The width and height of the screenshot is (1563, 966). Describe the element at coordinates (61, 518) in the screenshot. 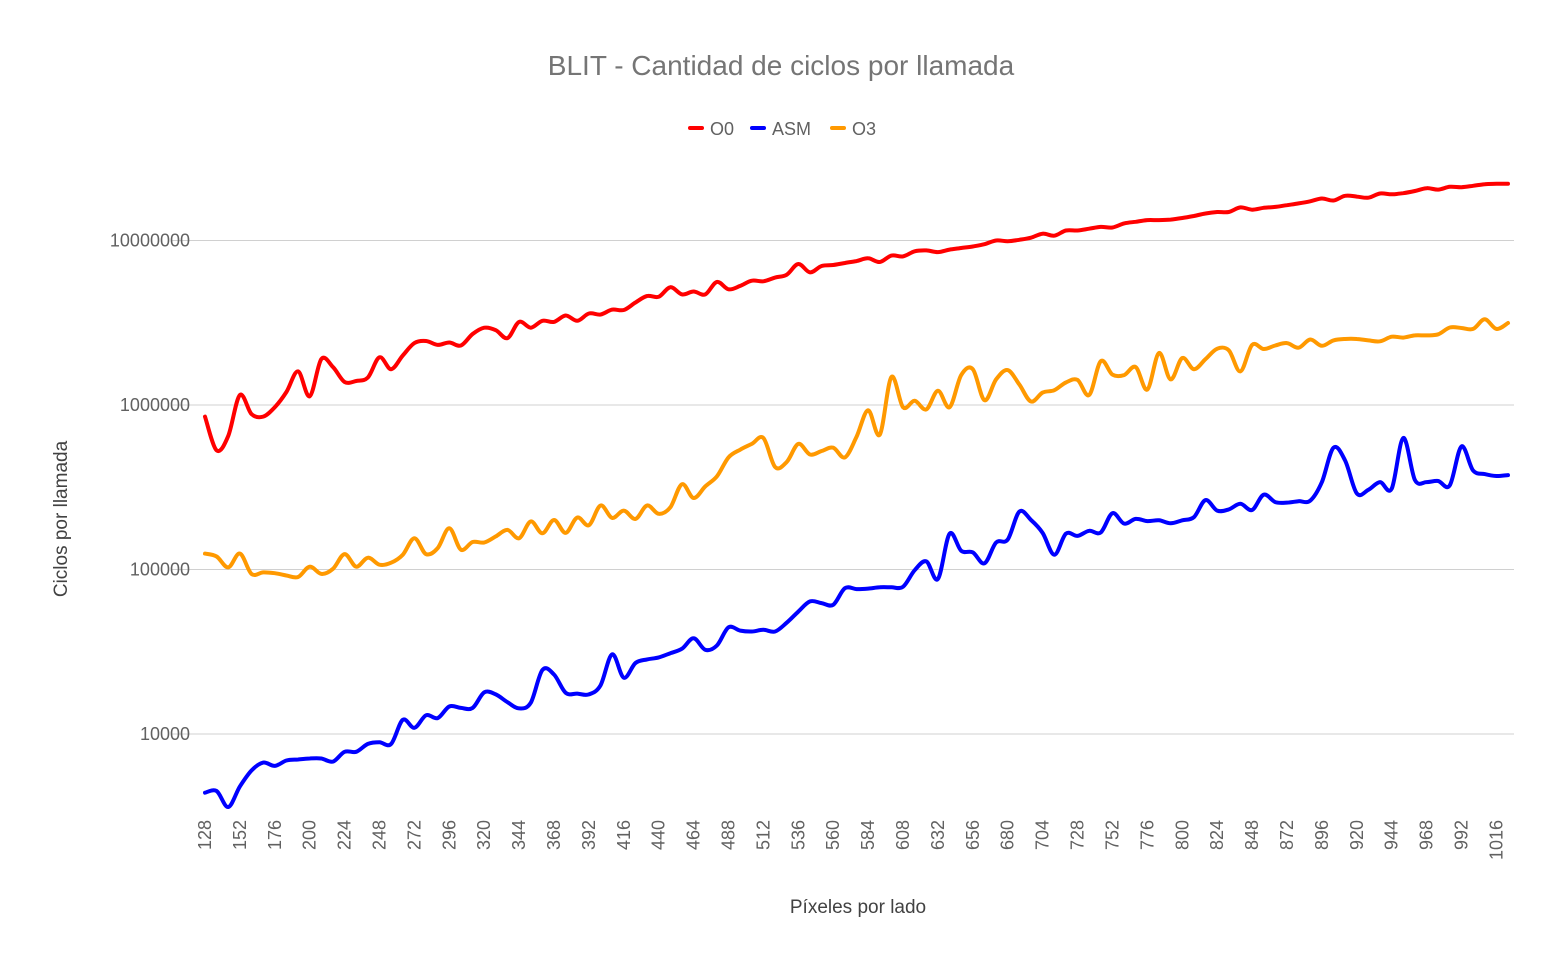

I see `y-axis-label: Ciclos por llamada` at that location.